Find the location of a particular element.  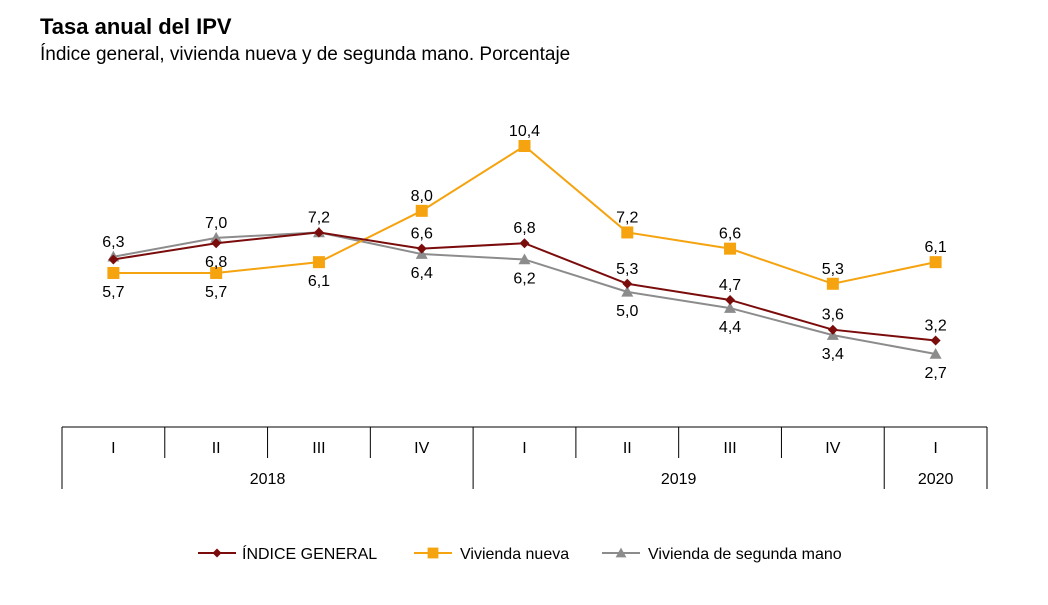

data-label: 7,0 is located at coordinates (216, 223).